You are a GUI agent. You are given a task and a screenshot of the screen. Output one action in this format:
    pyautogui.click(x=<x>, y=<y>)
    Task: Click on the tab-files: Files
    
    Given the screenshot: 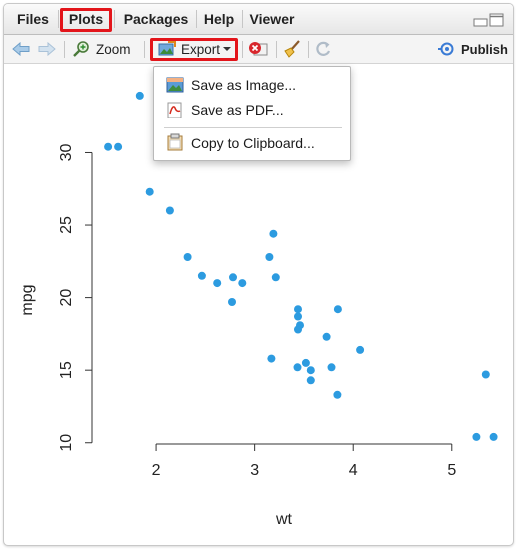 What is the action you would take?
    pyautogui.click(x=33, y=19)
    